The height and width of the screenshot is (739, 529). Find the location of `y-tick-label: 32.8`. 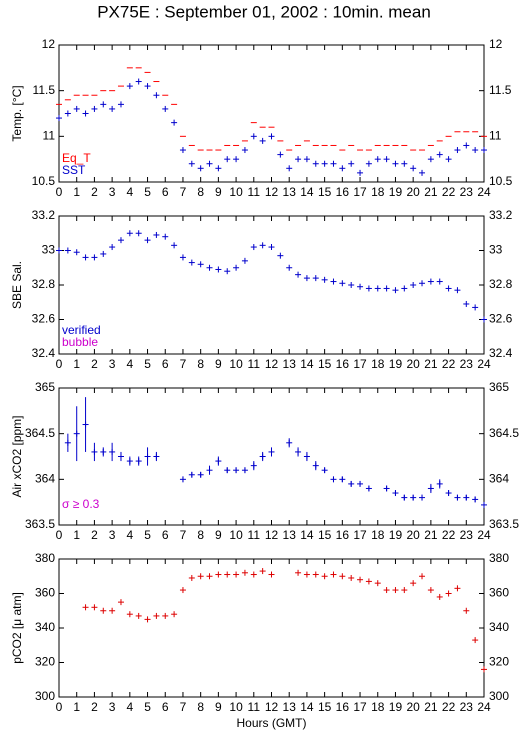

y-tick-label: 32.8 is located at coordinates (44, 284).